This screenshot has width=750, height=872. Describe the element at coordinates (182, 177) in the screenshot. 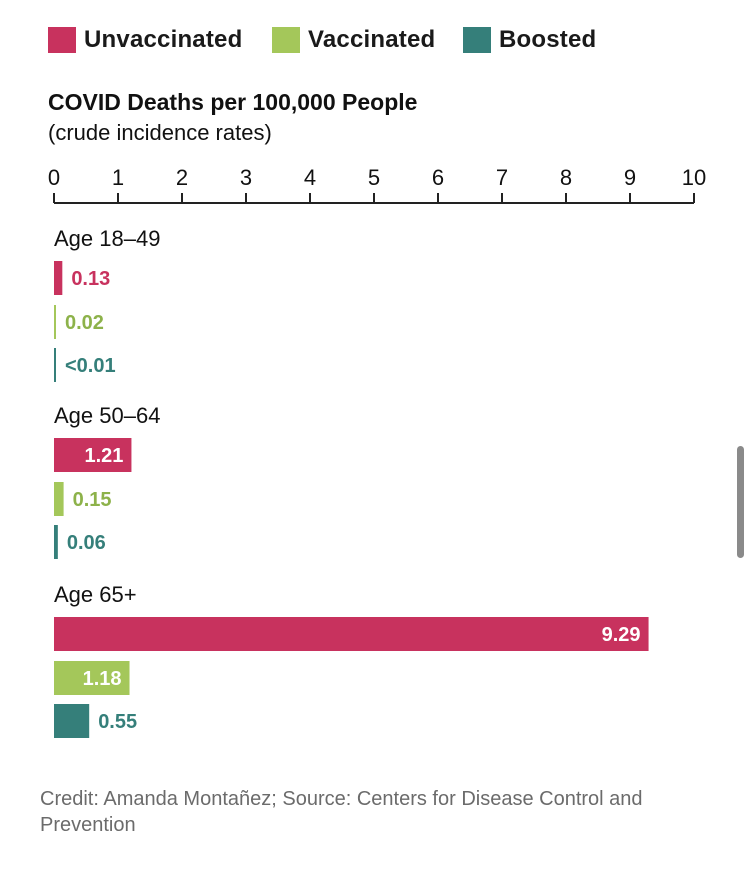

I see `x-tick-label-2: 2` at that location.